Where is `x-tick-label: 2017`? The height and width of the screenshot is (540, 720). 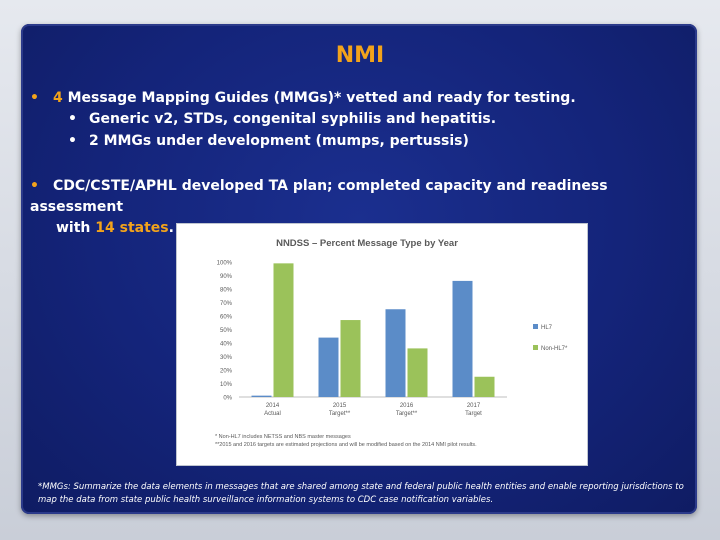
x-tick-label: 2017 is located at coordinates (474, 406).